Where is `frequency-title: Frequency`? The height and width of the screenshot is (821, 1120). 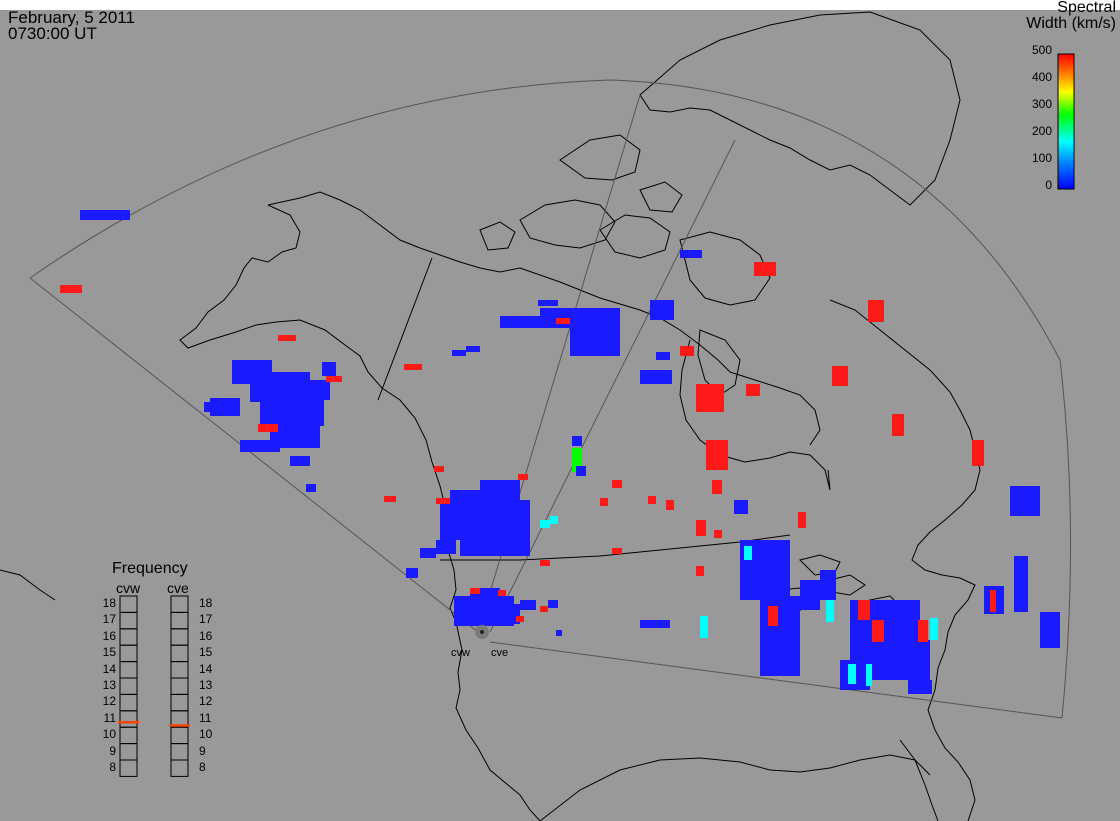 frequency-title: Frequency is located at coordinates (150, 568).